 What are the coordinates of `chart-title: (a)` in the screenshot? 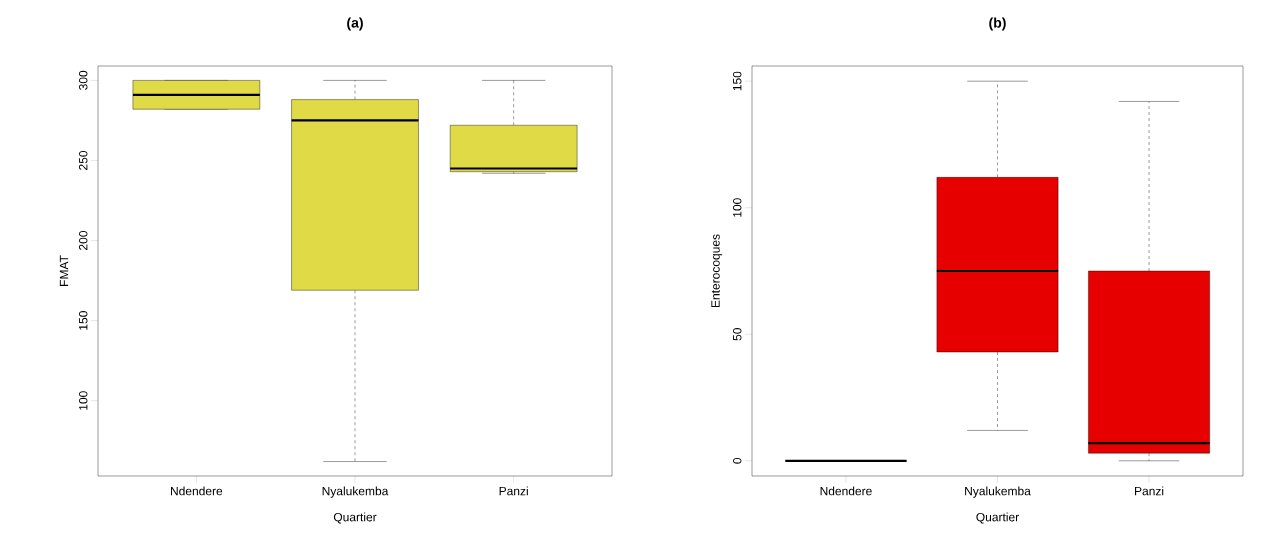 It's located at (355, 24).